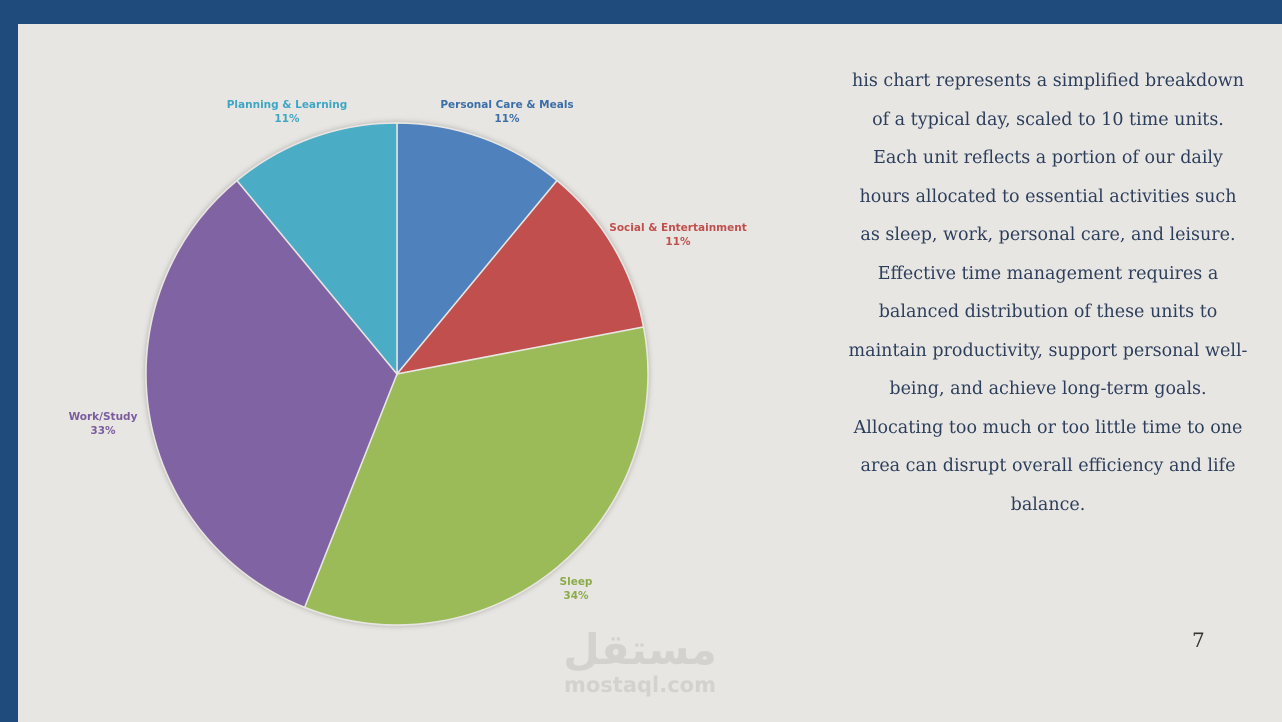  I want to click on pie-slice-planning-learning, so click(316, 249).